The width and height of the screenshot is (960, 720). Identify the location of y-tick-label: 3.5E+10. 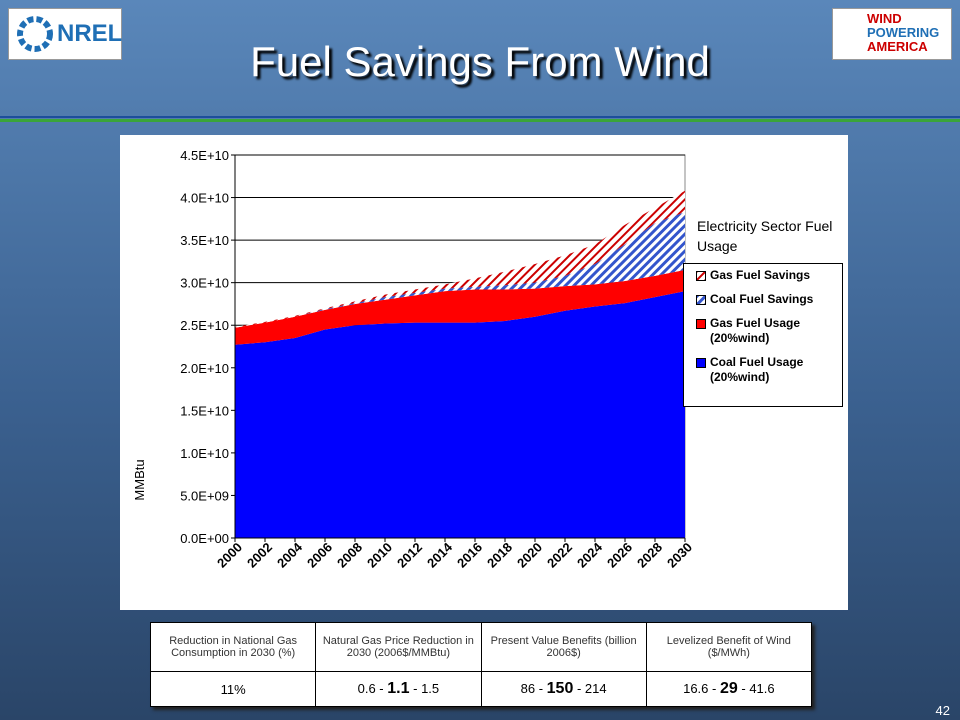
(204, 240).